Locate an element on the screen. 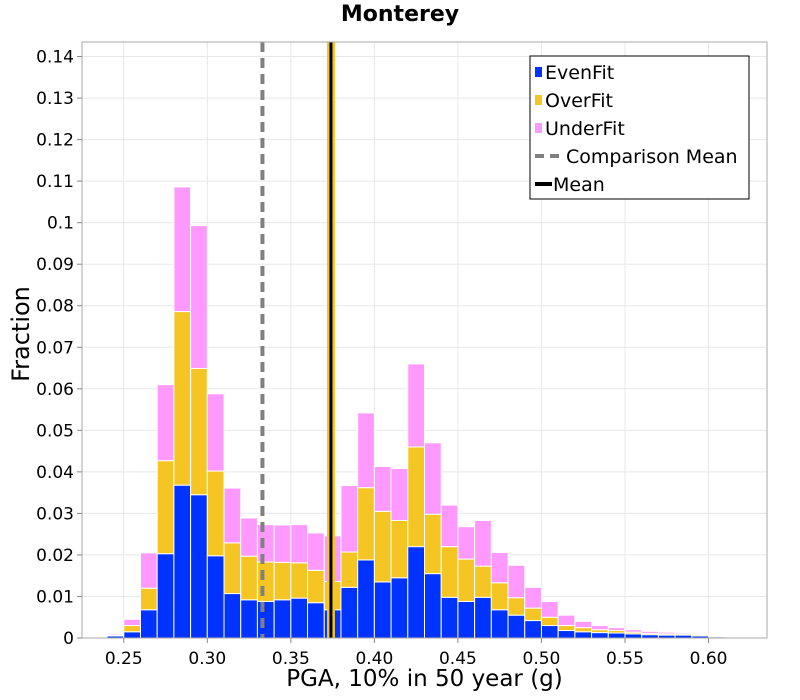  x-tick-label-3: 0.40 is located at coordinates (374, 659).